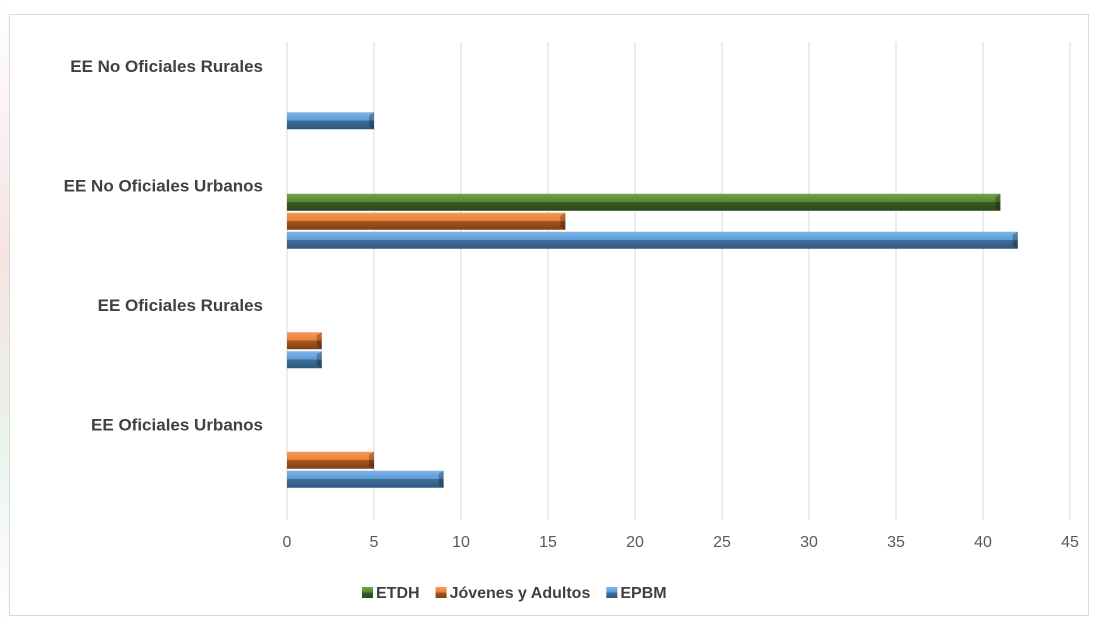  What do you see at coordinates (177, 425) in the screenshot?
I see `category-label: EE Oficiales Urbanos` at bounding box center [177, 425].